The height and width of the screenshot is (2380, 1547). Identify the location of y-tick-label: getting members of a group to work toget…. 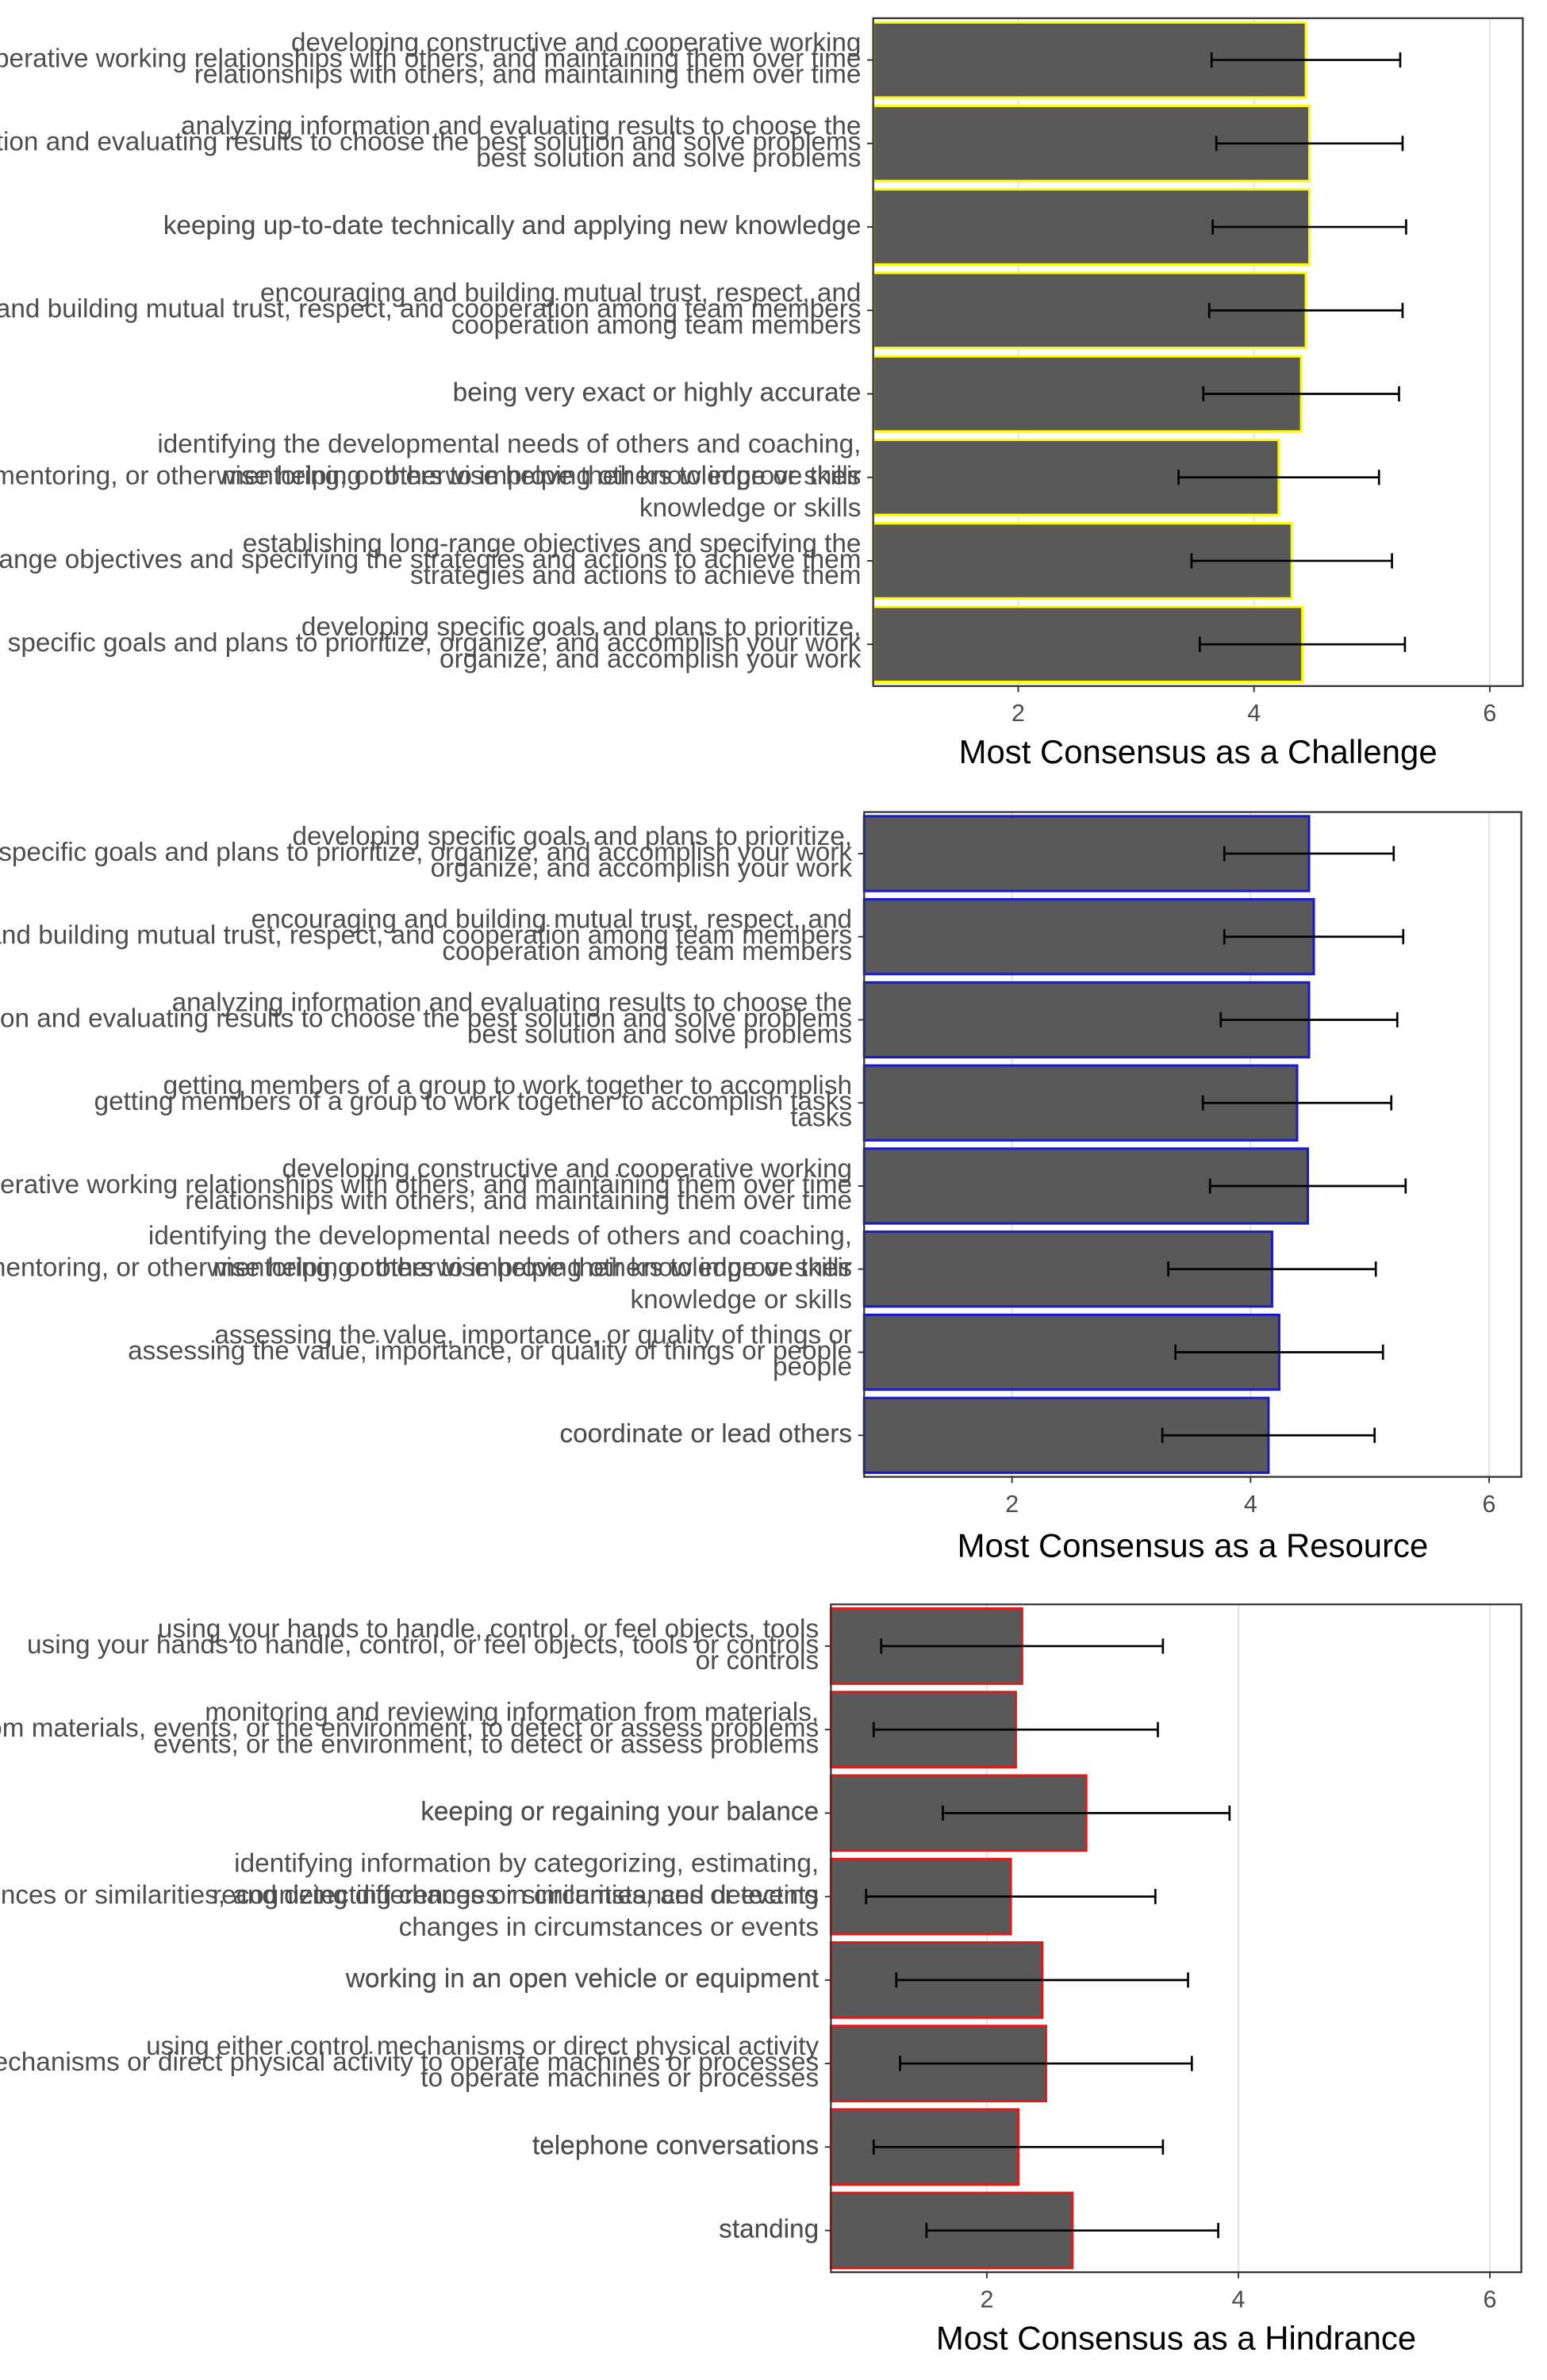
(473, 1101).